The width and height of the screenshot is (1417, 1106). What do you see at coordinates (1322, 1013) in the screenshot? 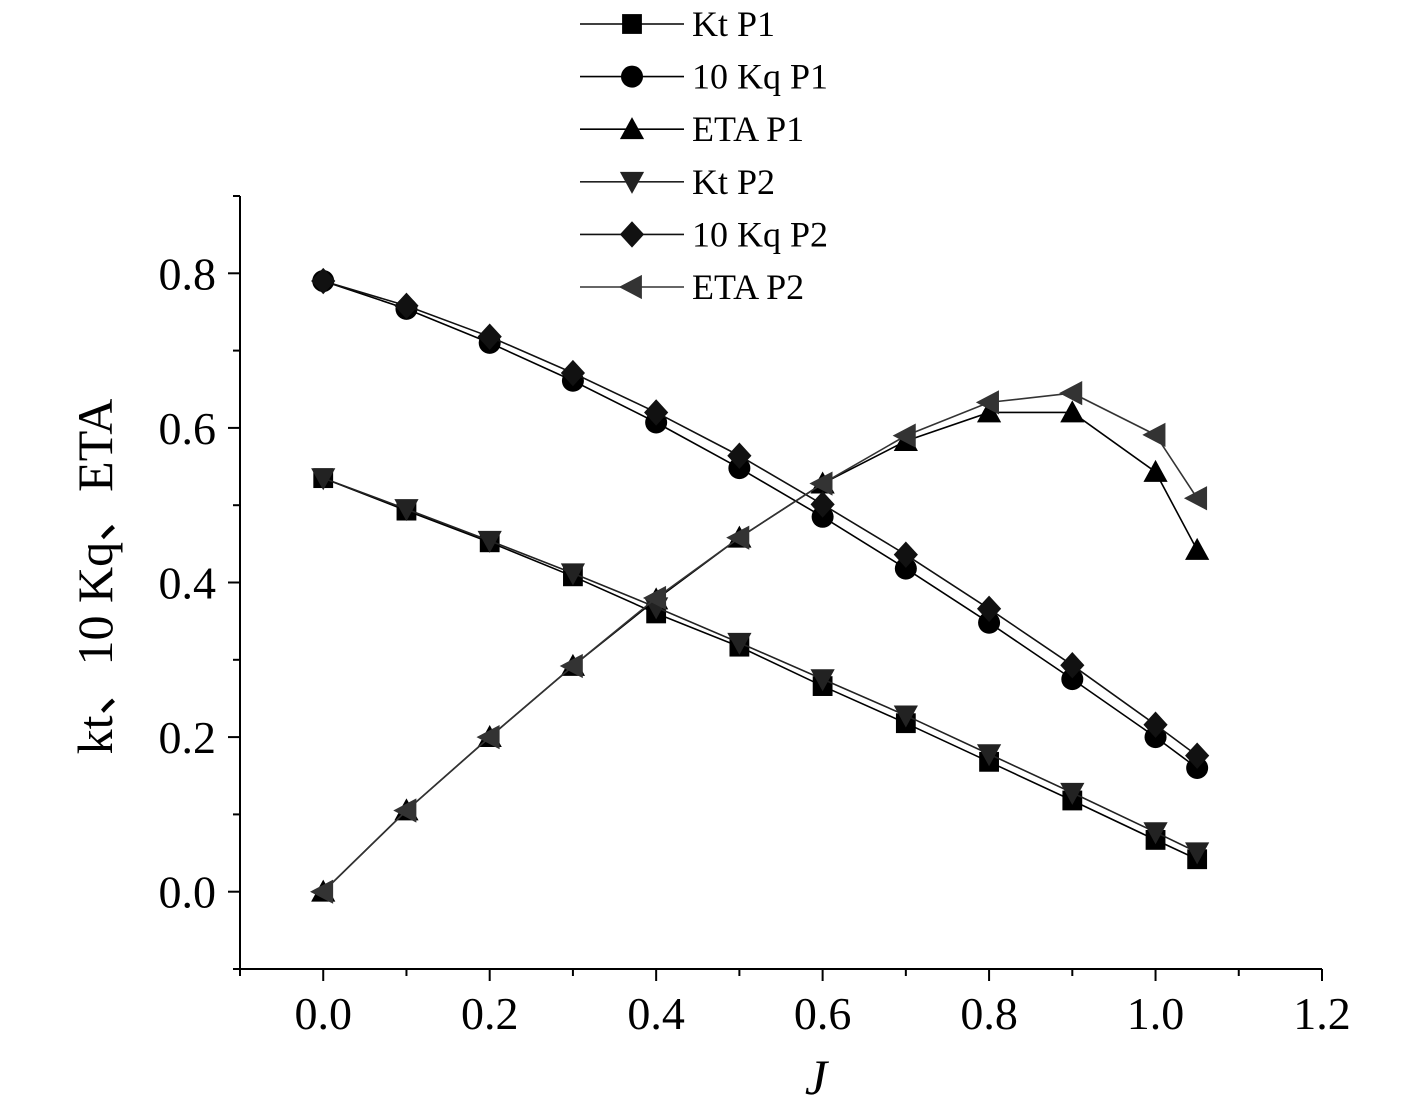
I see `x-tick-label: 1.2` at bounding box center [1322, 1013].